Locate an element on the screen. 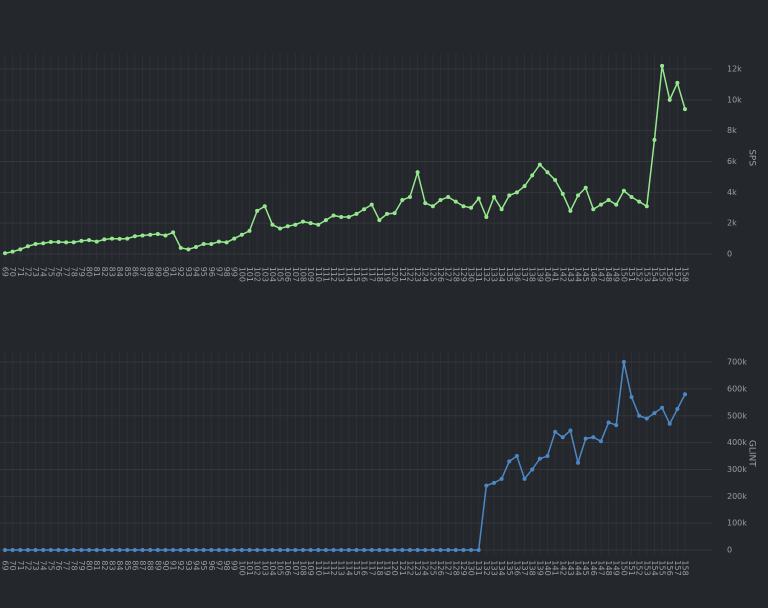 This screenshot has width=768, height=608. x-tick-label: 136 is located at coordinates (516, 274).